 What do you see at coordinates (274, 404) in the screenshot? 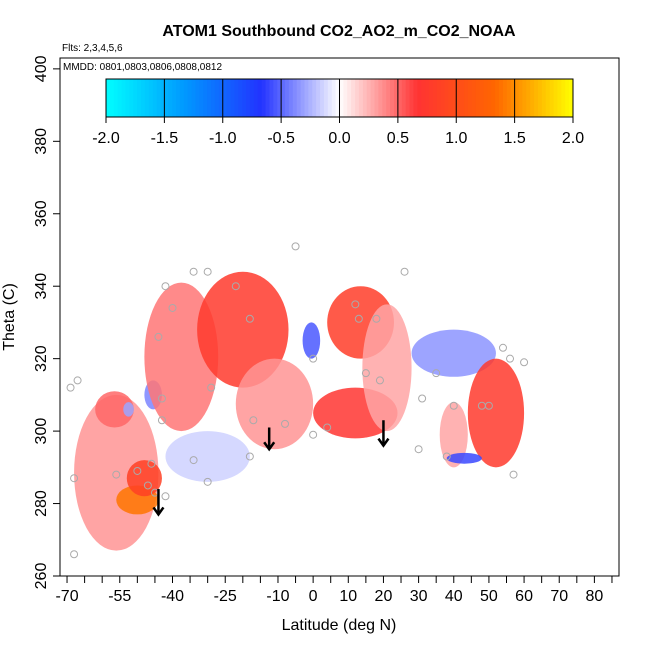
I see `region-mid-lower-band` at bounding box center [274, 404].